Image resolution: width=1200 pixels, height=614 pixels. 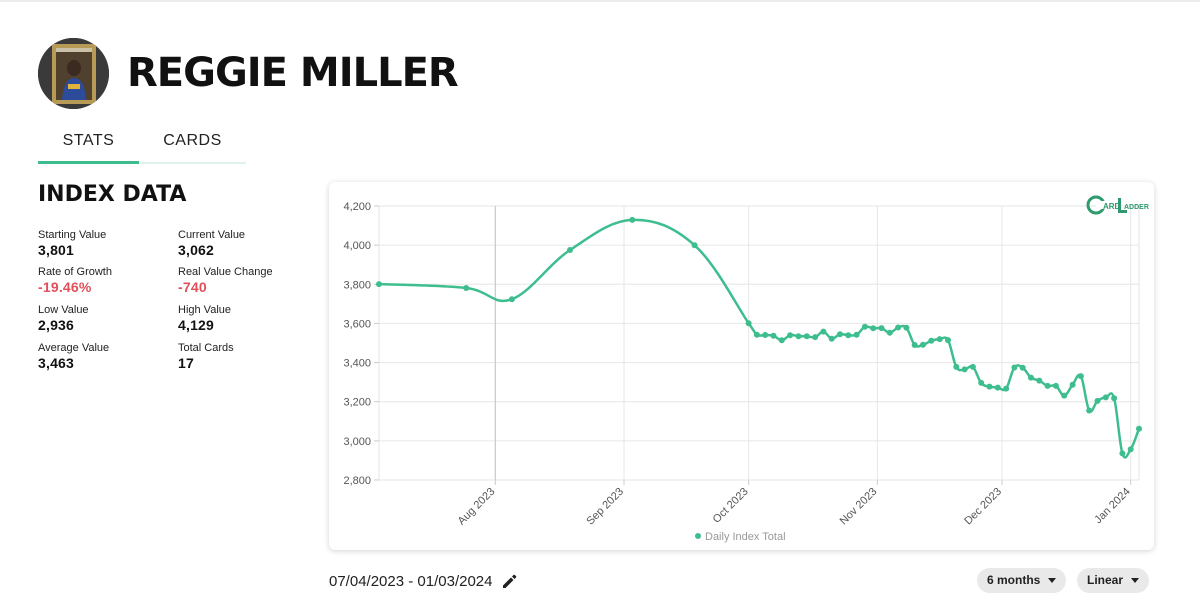 What do you see at coordinates (192, 140) in the screenshot?
I see `tab-cards: CARDS` at bounding box center [192, 140].